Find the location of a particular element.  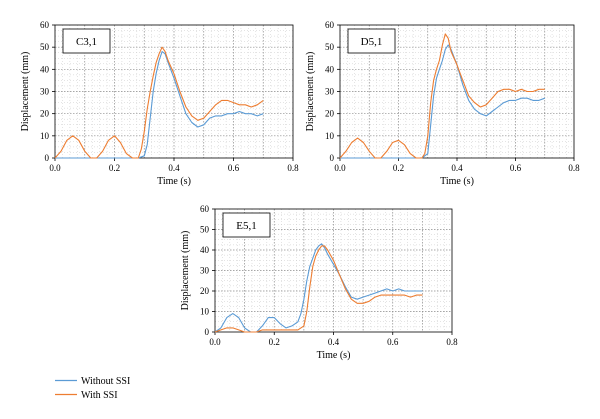

panel-label: C3,1 is located at coordinates (86, 42).